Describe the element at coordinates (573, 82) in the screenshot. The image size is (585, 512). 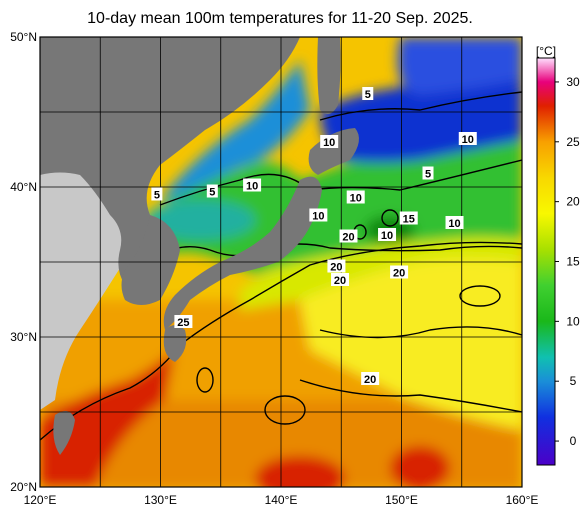
I see `colorbar-tick-label: 30` at that location.